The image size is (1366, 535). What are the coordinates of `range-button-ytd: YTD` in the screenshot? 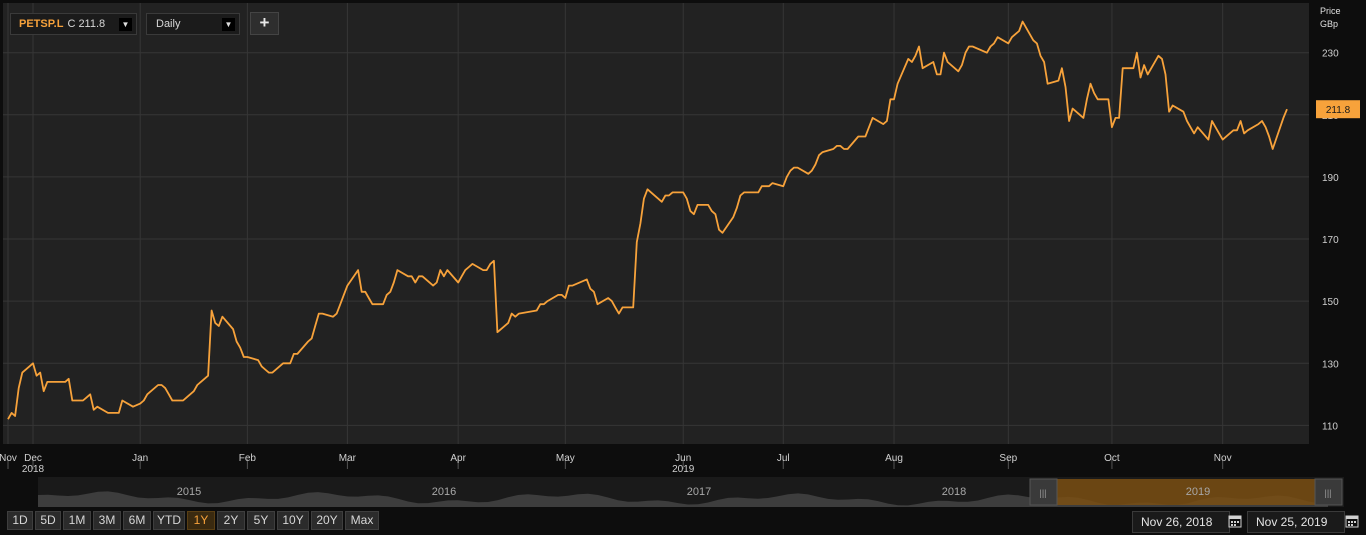 It's located at (169, 520).